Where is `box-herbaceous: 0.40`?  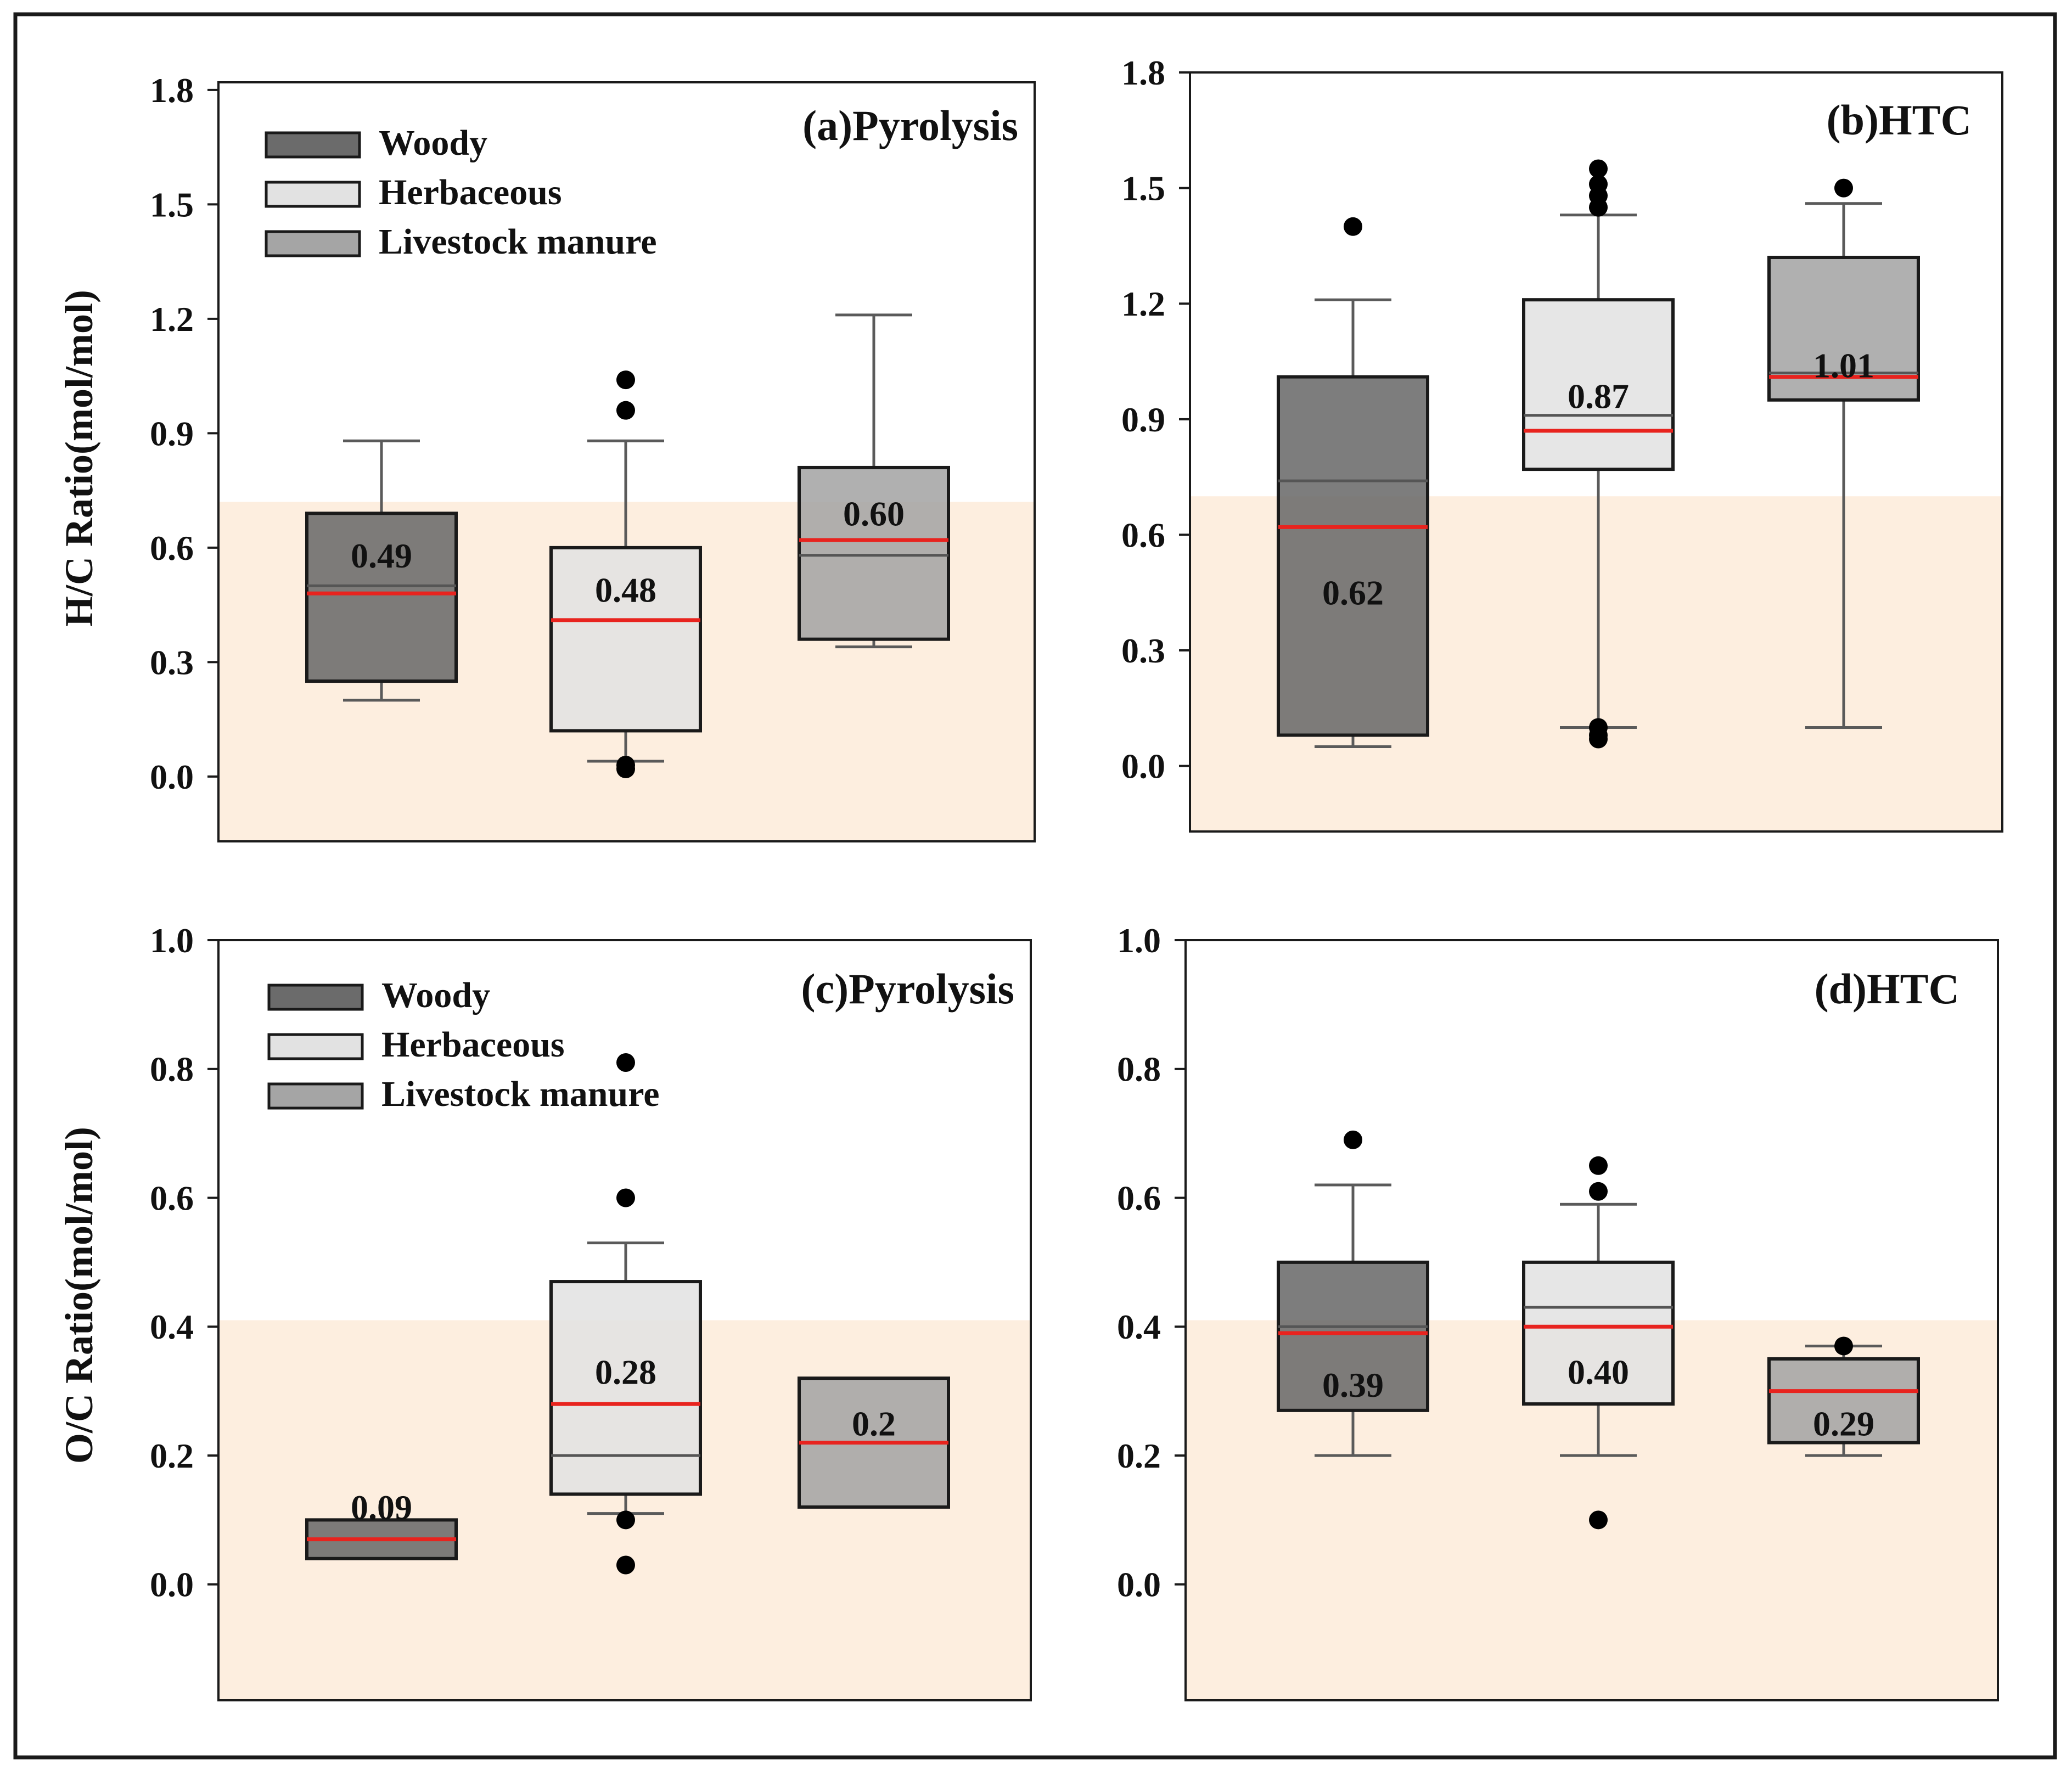 box-herbaceous: 0.40 is located at coordinates (1598, 1343).